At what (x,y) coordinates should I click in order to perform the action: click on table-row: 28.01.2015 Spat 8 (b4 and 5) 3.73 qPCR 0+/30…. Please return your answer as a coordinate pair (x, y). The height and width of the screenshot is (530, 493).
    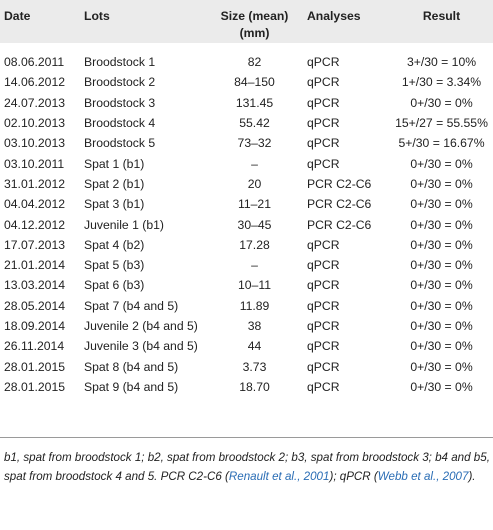
    Looking at the image, I should click on (246, 366).